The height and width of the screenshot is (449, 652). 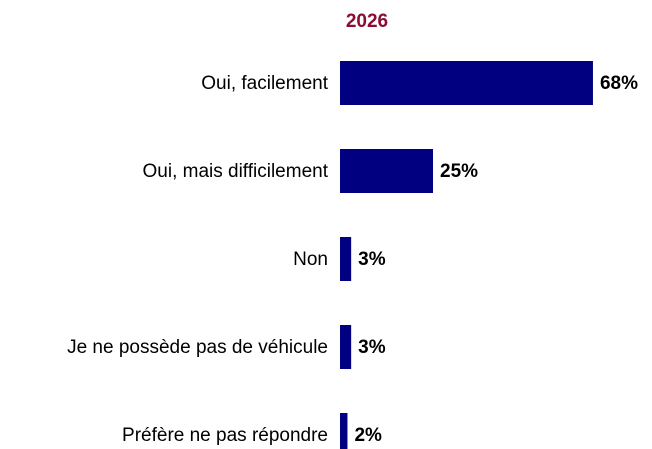 What do you see at coordinates (264, 83) in the screenshot?
I see `category-label: Oui, facilement` at bounding box center [264, 83].